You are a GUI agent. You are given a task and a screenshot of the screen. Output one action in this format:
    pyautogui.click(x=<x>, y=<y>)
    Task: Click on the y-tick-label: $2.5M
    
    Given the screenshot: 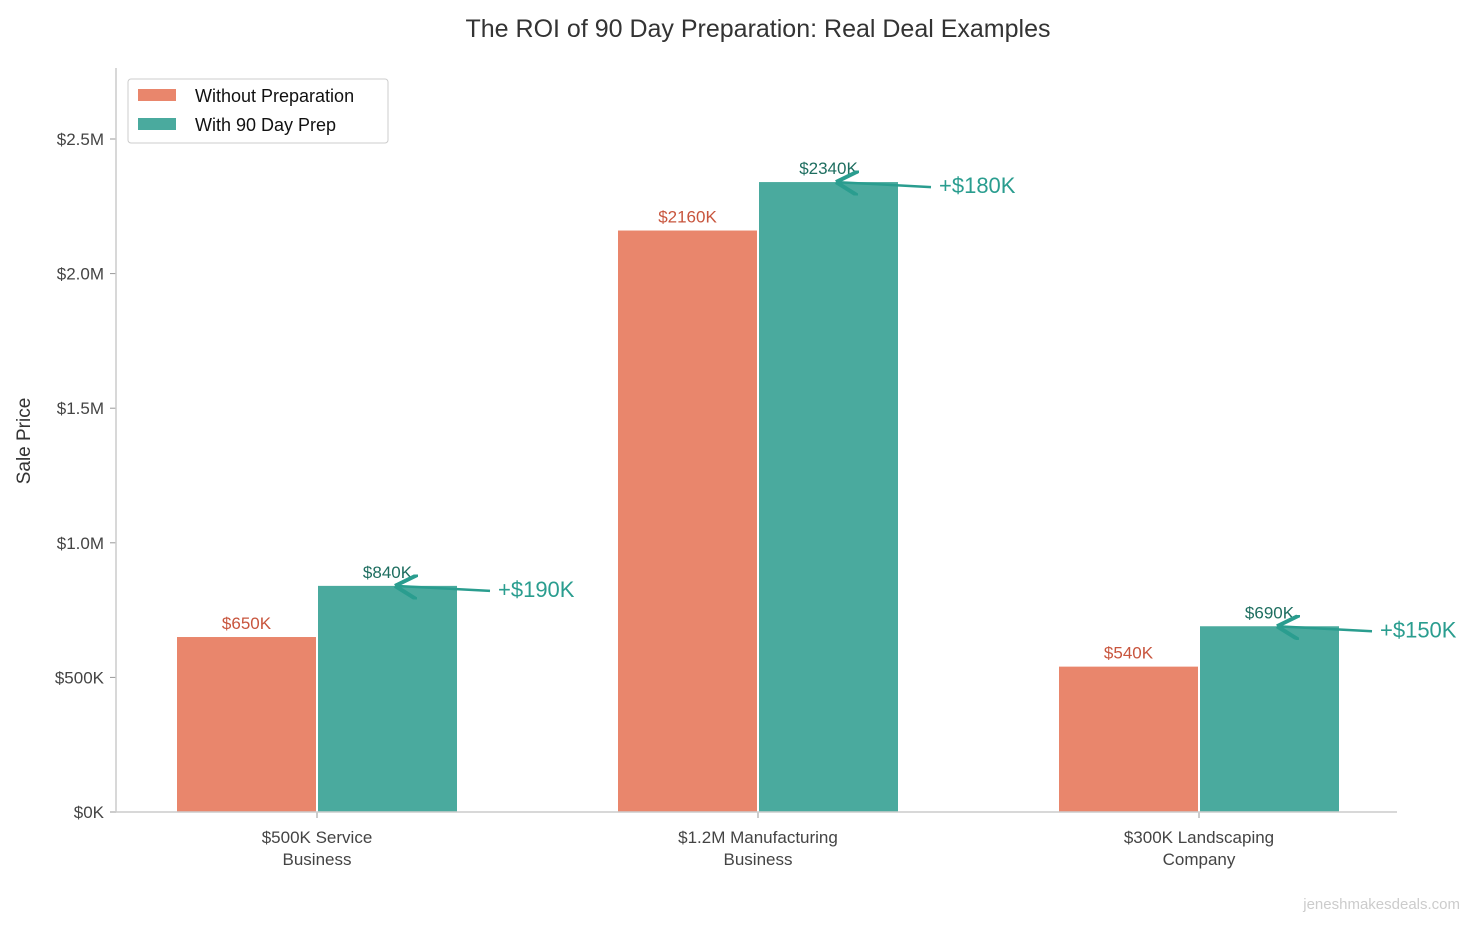 What is the action you would take?
    pyautogui.click(x=80, y=139)
    